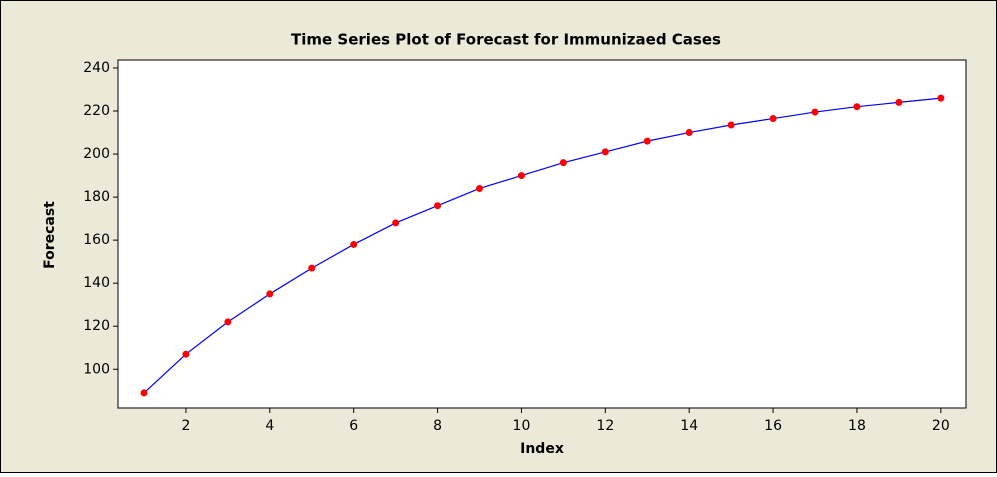 Image resolution: width=997 pixels, height=477 pixels. What do you see at coordinates (605, 426) in the screenshot?
I see `x-tick-label: 12` at bounding box center [605, 426].